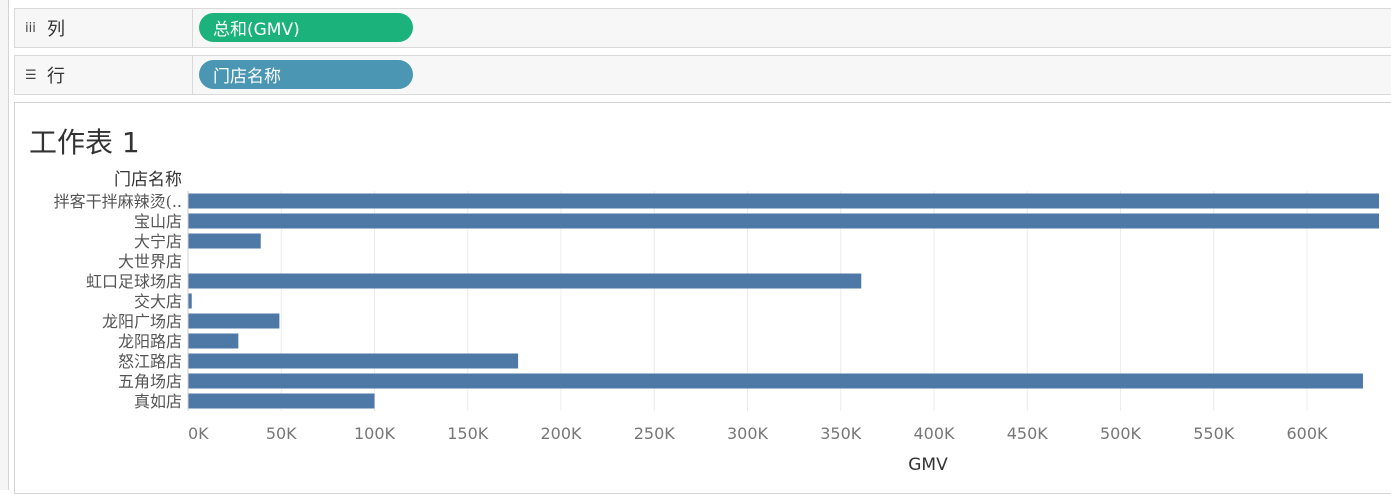 This screenshot has height=494, width=1391. Describe the element at coordinates (1307, 433) in the screenshot. I see `x-tick-label: 600K` at that location.